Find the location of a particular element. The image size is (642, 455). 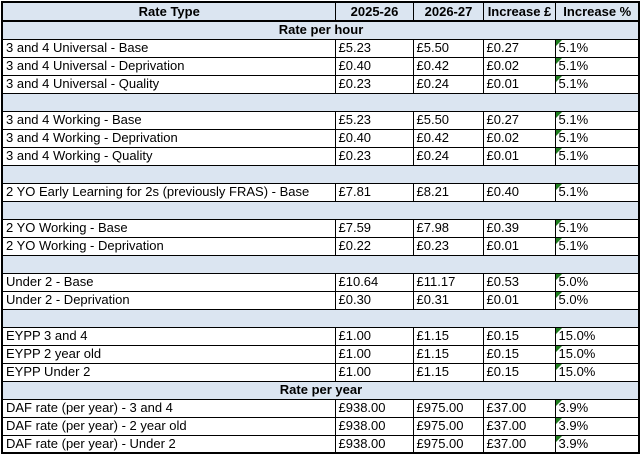

section-header-cell: Rate per hour is located at coordinates (320, 30).